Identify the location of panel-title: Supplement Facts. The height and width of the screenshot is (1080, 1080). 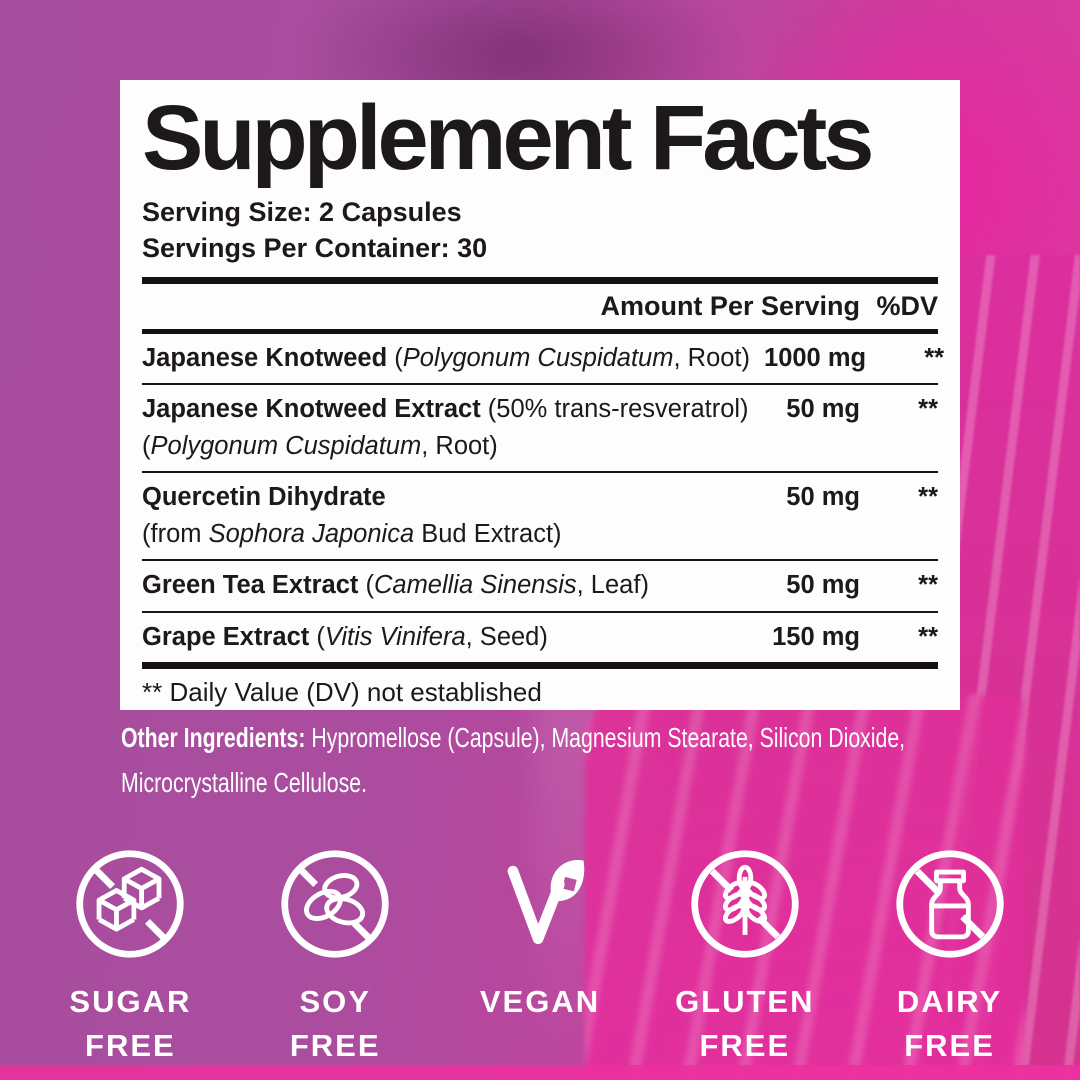
(508, 138).